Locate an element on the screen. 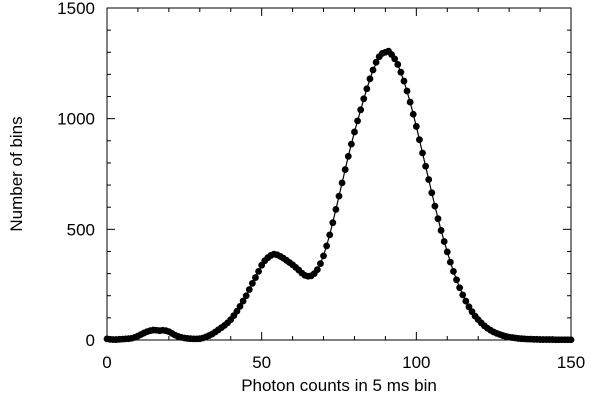 The image size is (609, 402). y-tick-label: 500 is located at coordinates (81, 229).